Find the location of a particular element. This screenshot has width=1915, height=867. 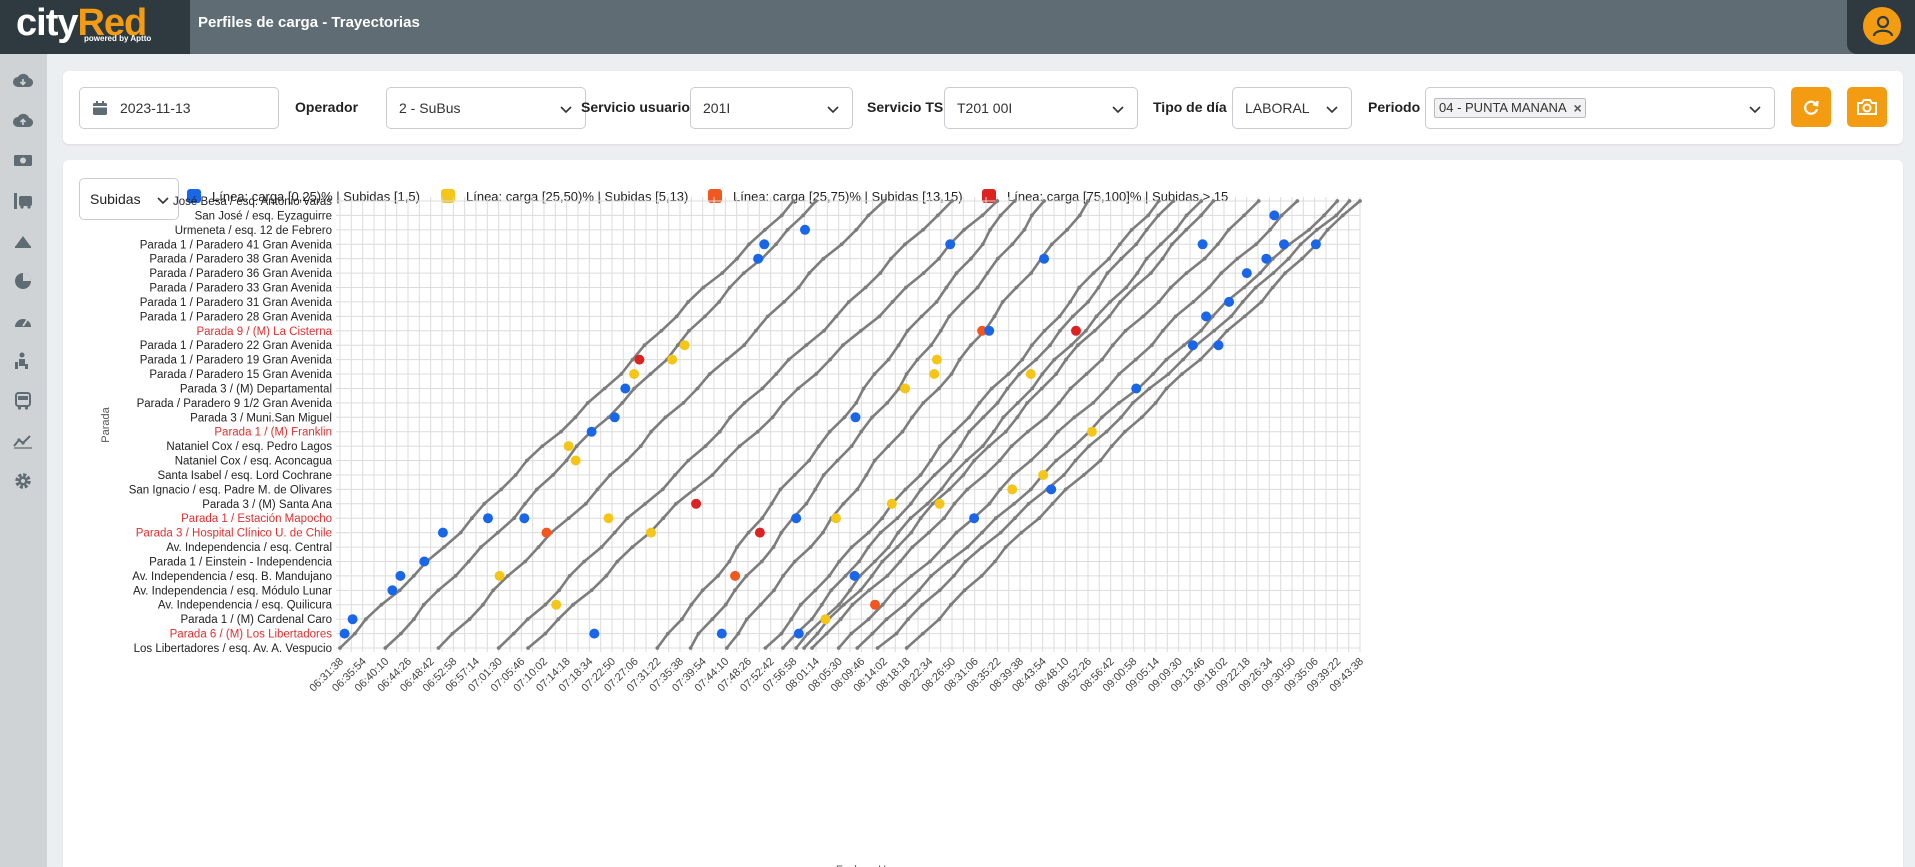

metric-select: Subidas is located at coordinates (129, 199).